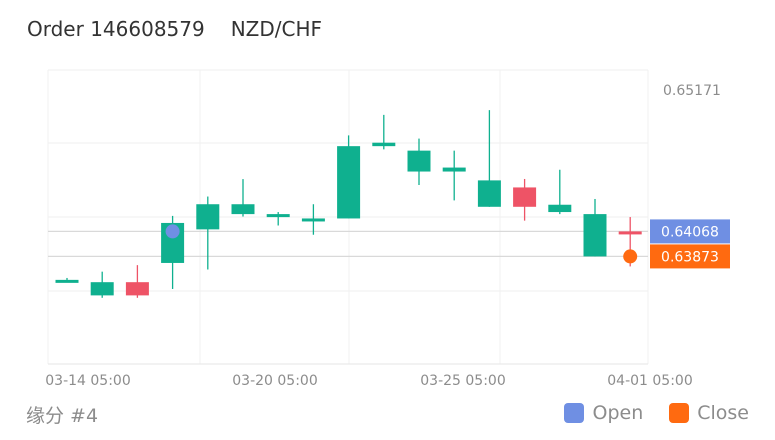  I want to click on order-title: Order 146608579, so click(116, 29).